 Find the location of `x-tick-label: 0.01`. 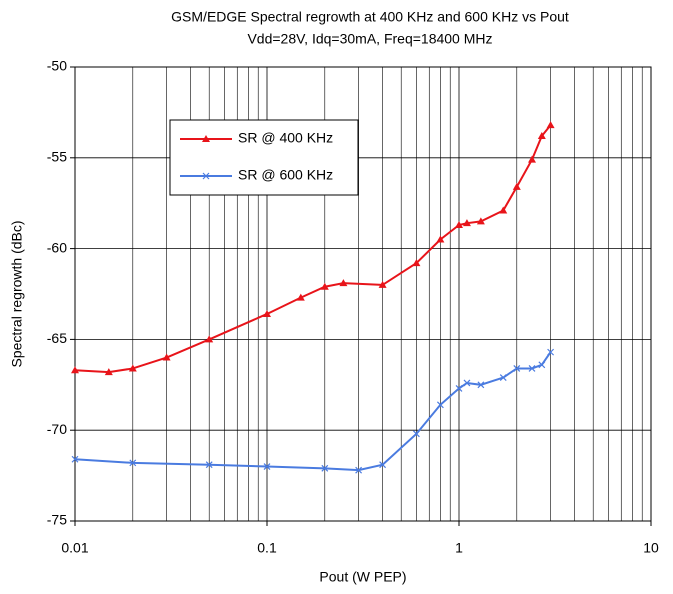

x-tick-label: 0.01 is located at coordinates (74, 548).